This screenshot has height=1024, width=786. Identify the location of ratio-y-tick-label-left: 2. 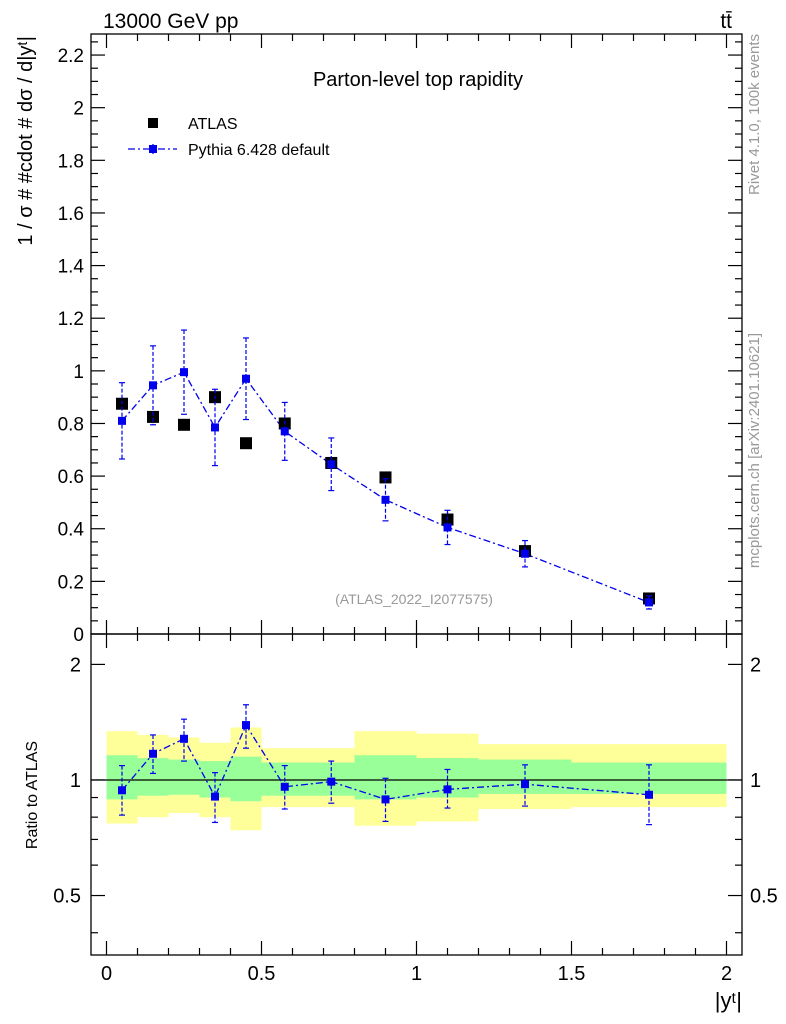
(75, 665).